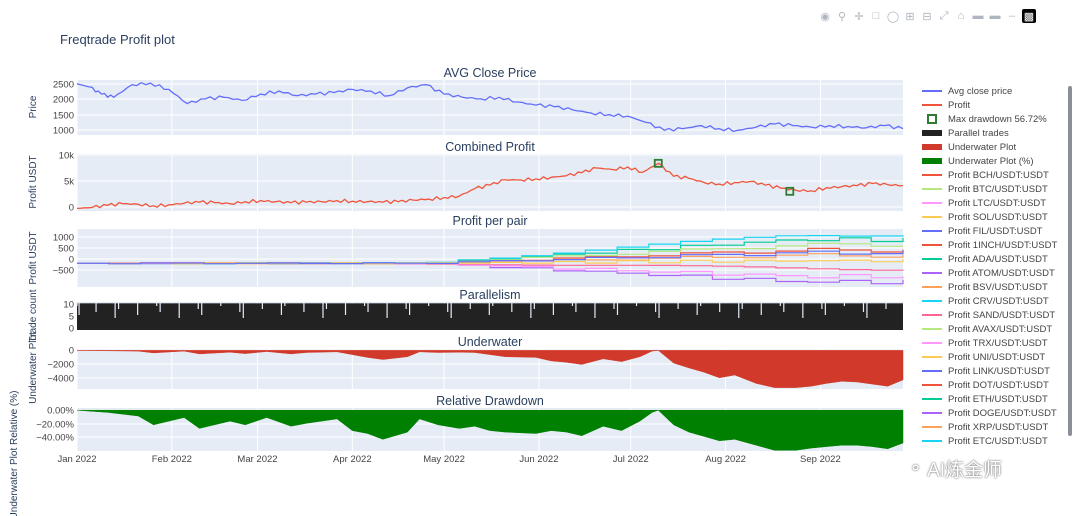 Image resolution: width=1080 pixels, height=516 pixels. I want to click on legend-item: Profit BTC/USDT:USDT, so click(997, 189).